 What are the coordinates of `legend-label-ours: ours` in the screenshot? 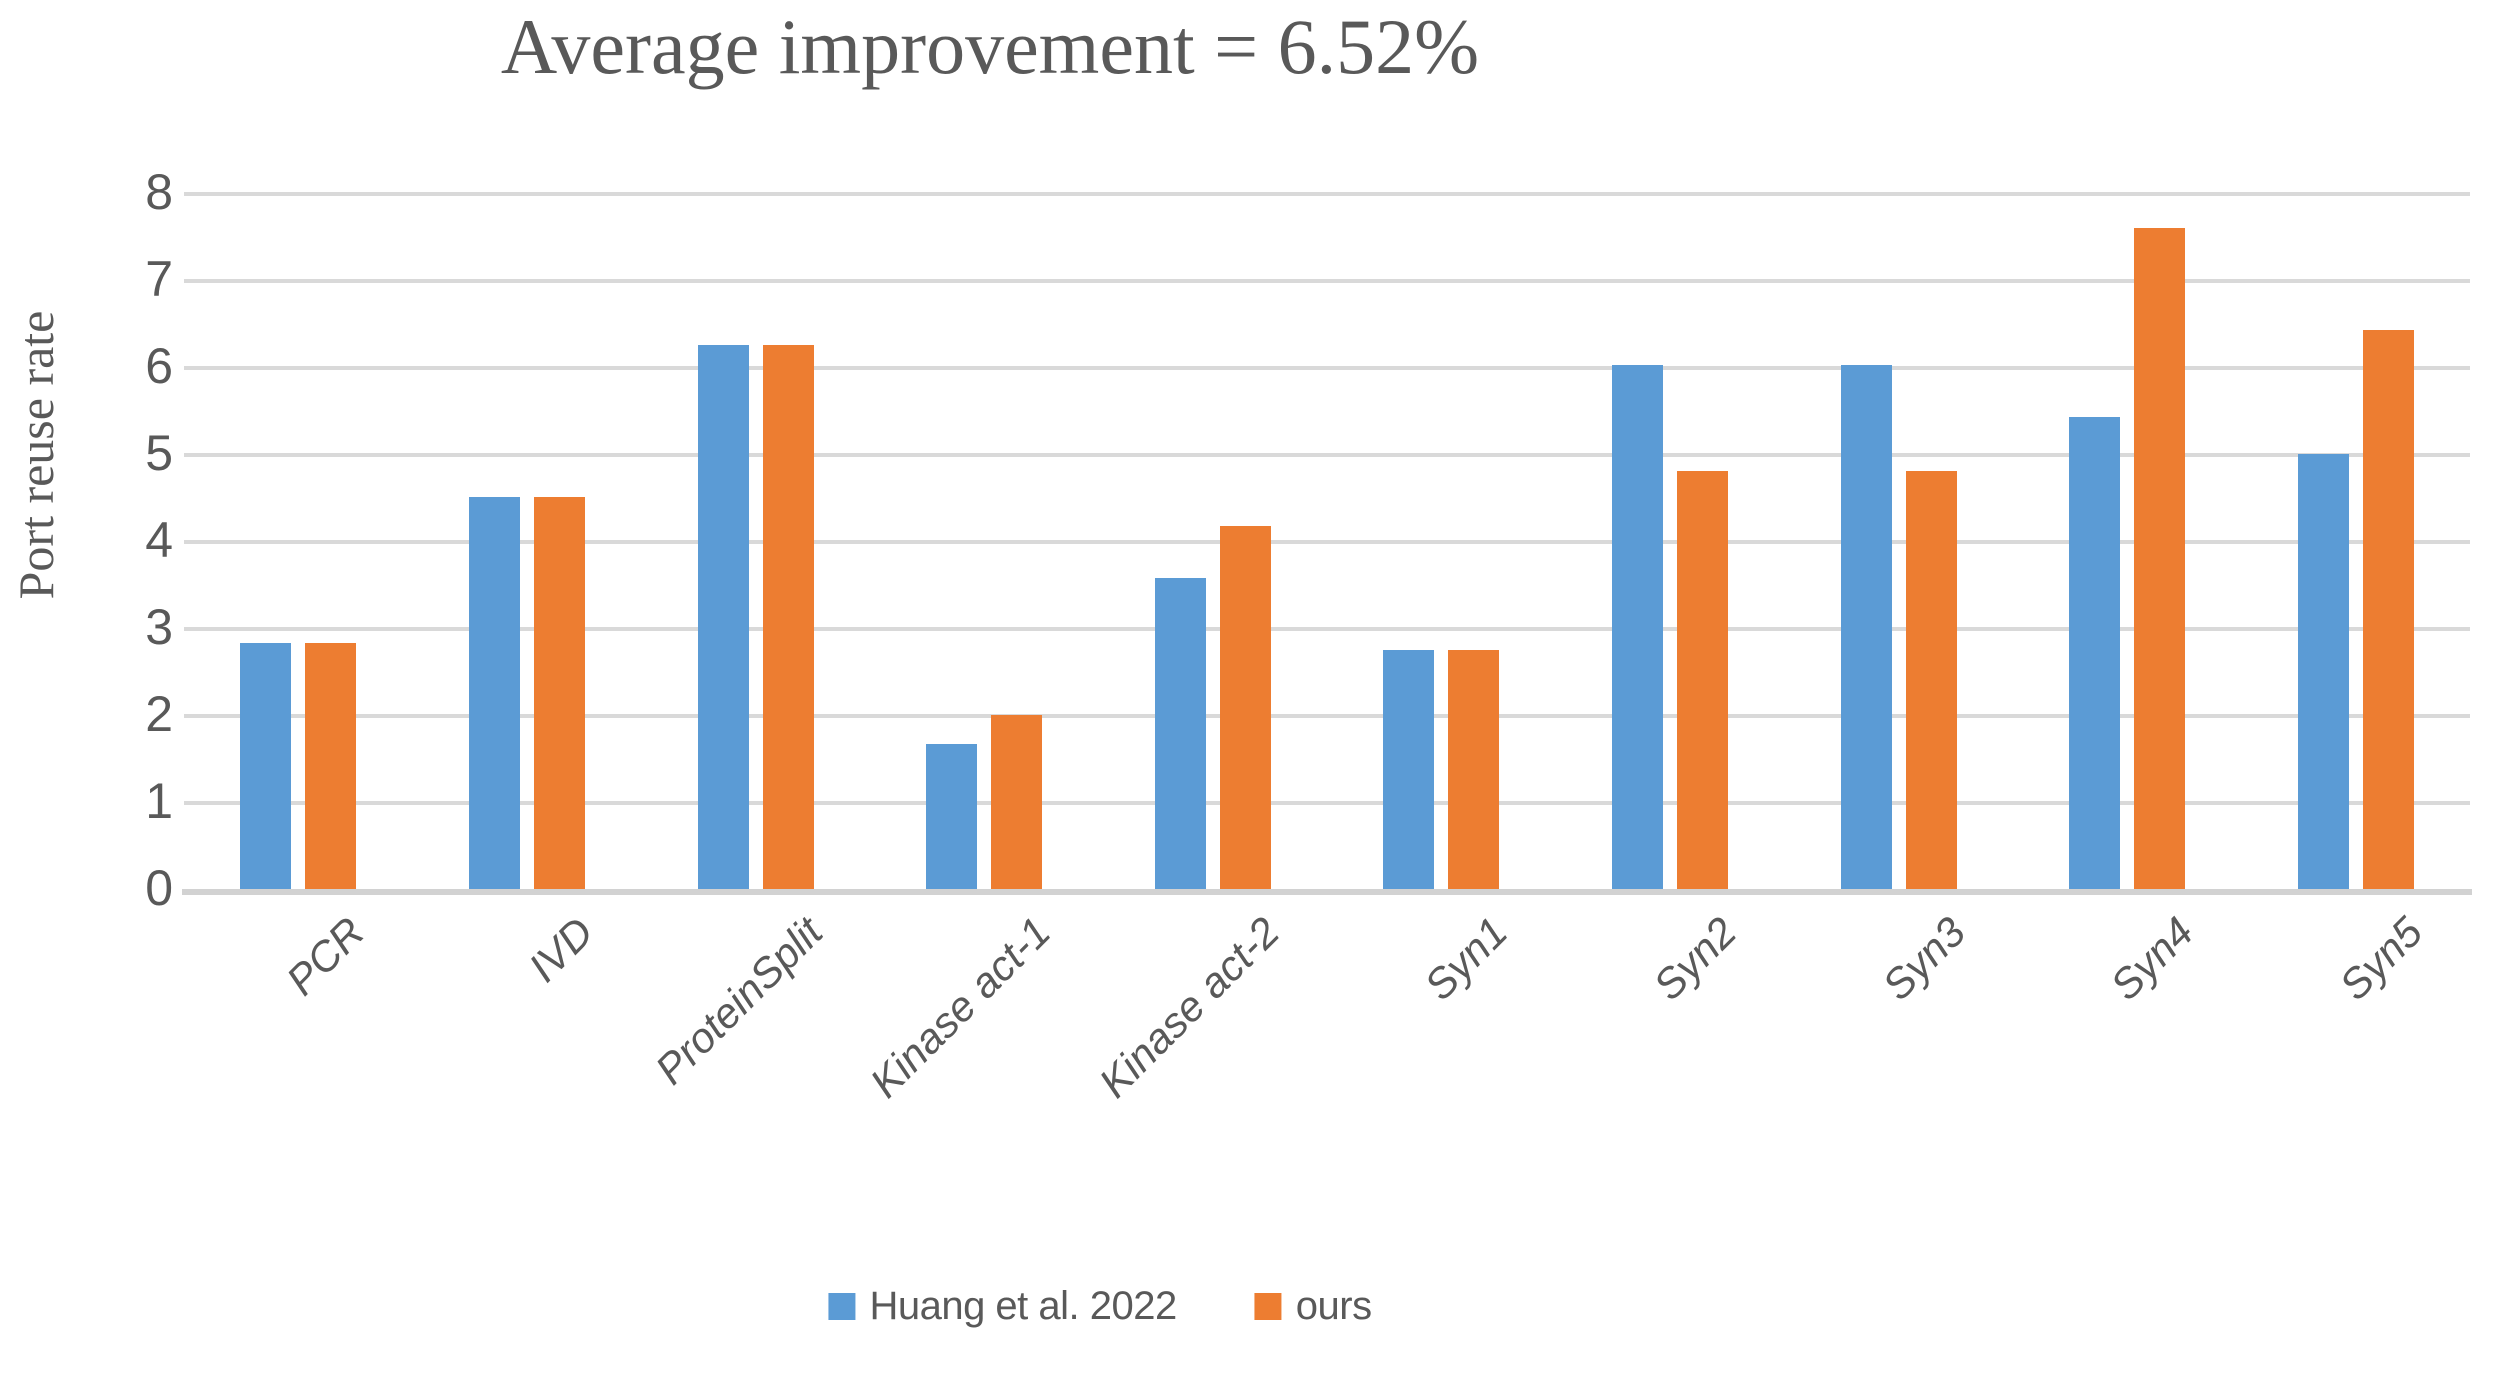 It's located at (1333, 1306).